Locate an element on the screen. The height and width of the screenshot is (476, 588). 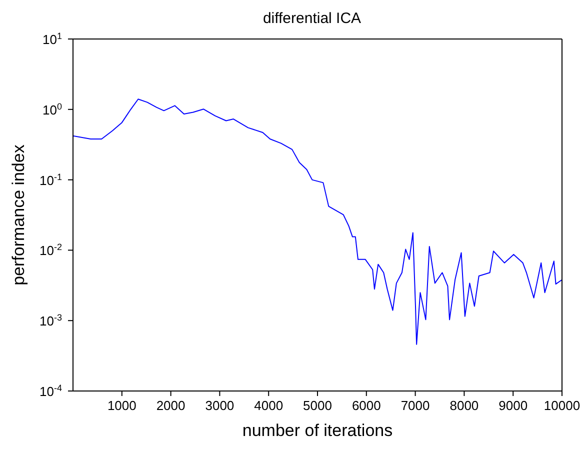
y-tick-label: 10$^{-3}$ is located at coordinates (51, 320).